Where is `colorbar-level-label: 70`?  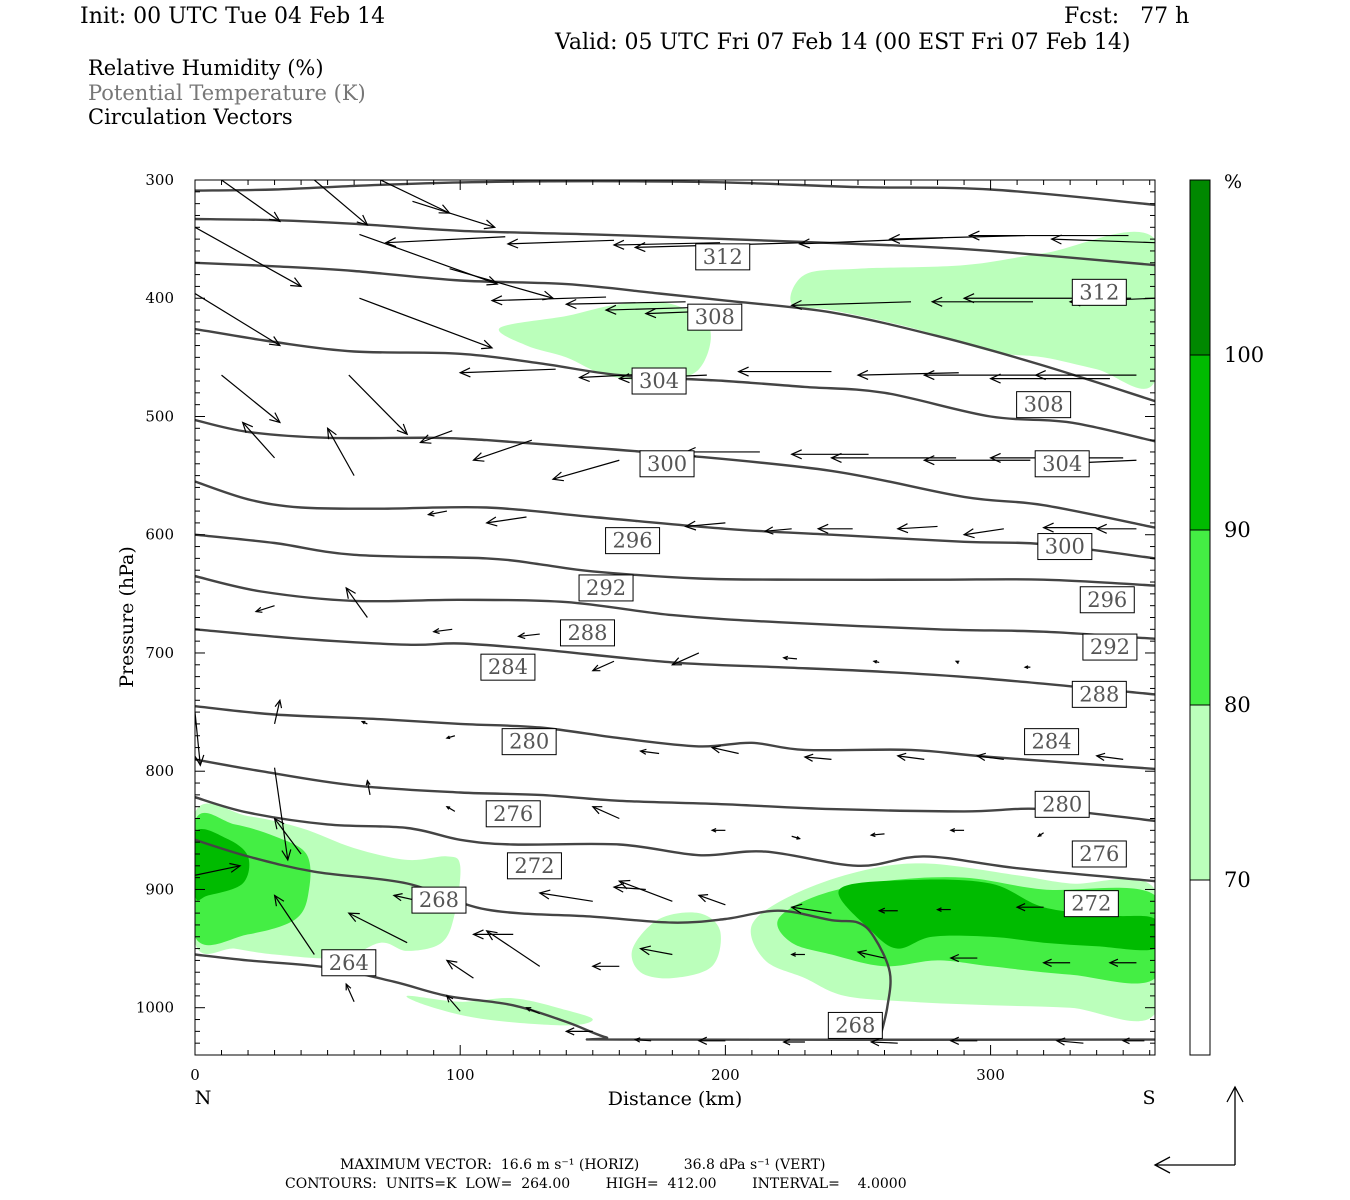
colorbar-level-label: 70 is located at coordinates (1237, 880).